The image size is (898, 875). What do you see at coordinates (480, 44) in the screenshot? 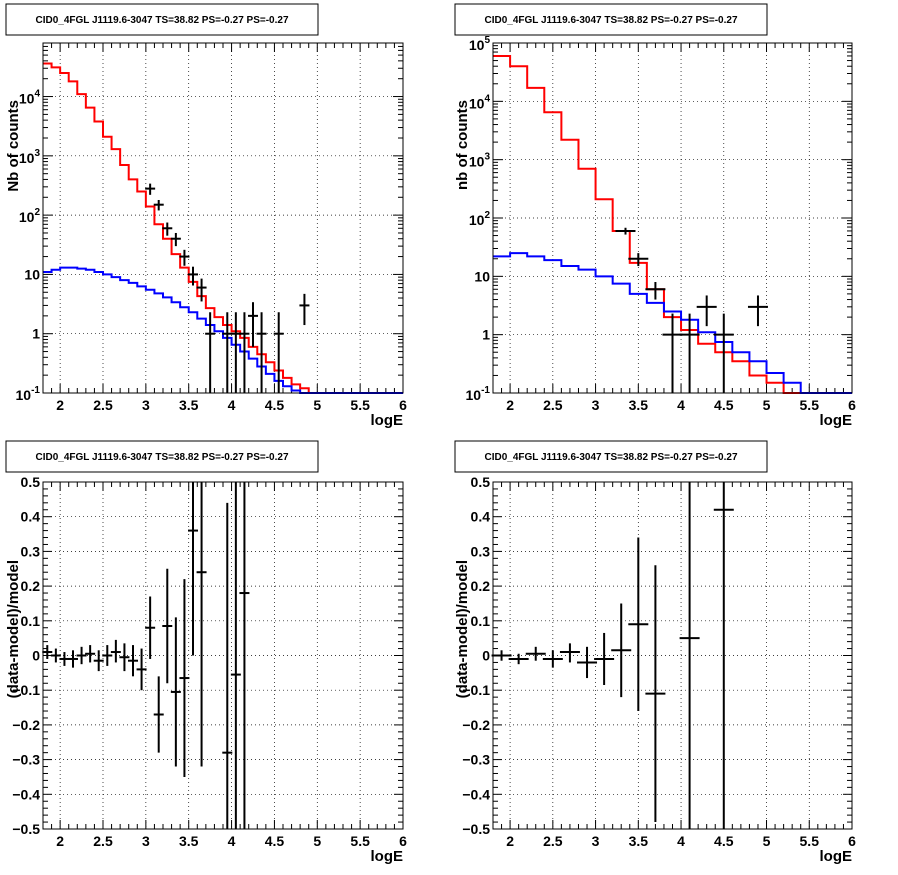
I see `y-tick-label: 10⁵` at bounding box center [480, 44].